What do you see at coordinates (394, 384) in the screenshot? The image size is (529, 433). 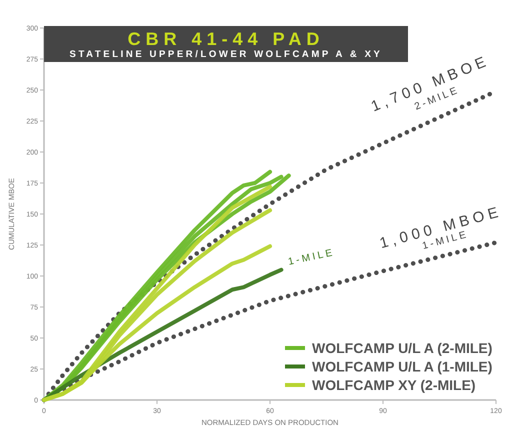 I see `legend-label: WOLFCAMP XY (2-MILE)` at bounding box center [394, 384].